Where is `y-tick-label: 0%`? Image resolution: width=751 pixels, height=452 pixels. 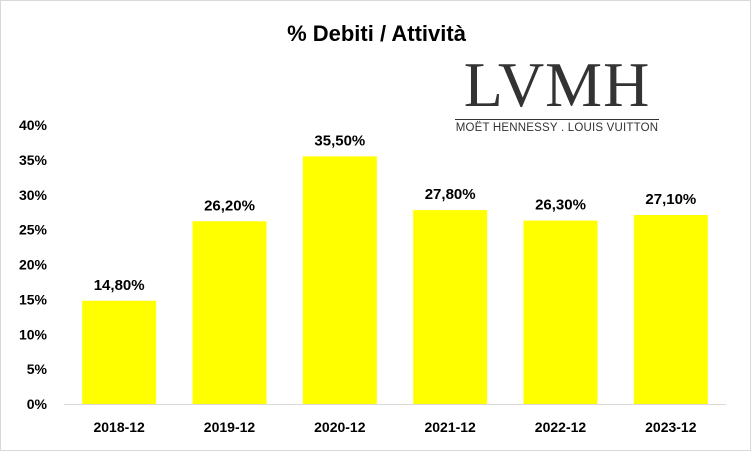
y-tick-label: 0% is located at coordinates (37, 404).